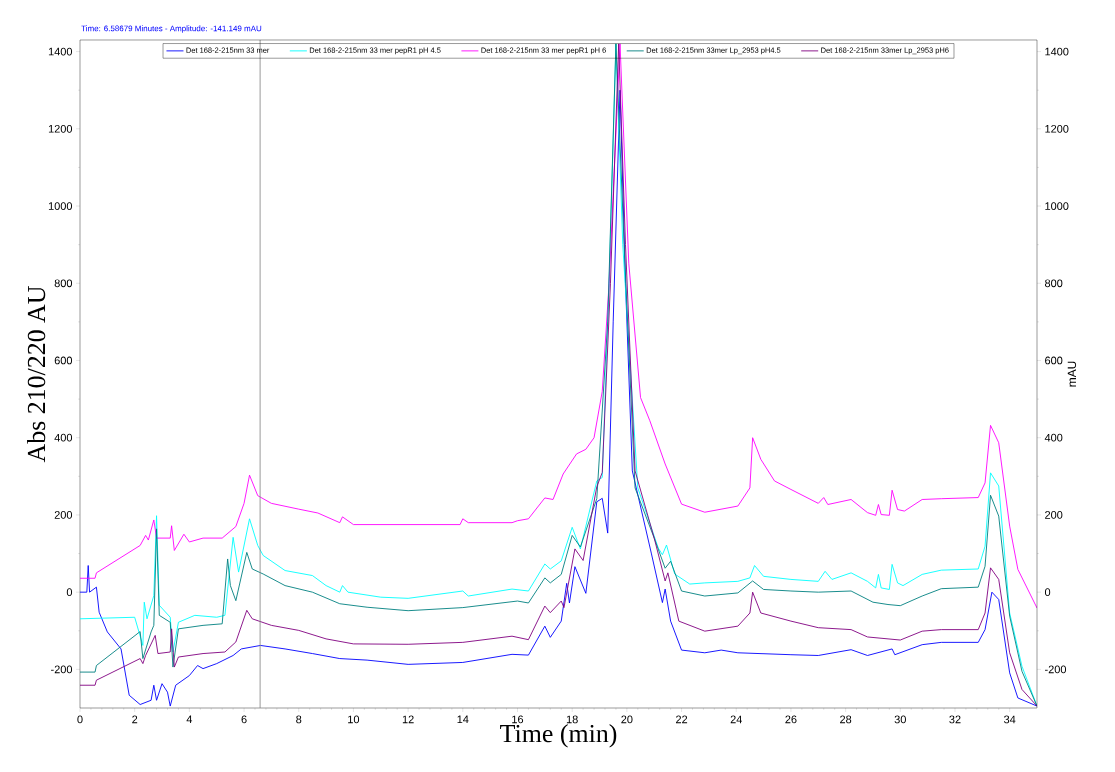 This screenshot has width=1115, height=772. Describe the element at coordinates (463, 719) in the screenshot. I see `x-tick-label: 14` at that location.